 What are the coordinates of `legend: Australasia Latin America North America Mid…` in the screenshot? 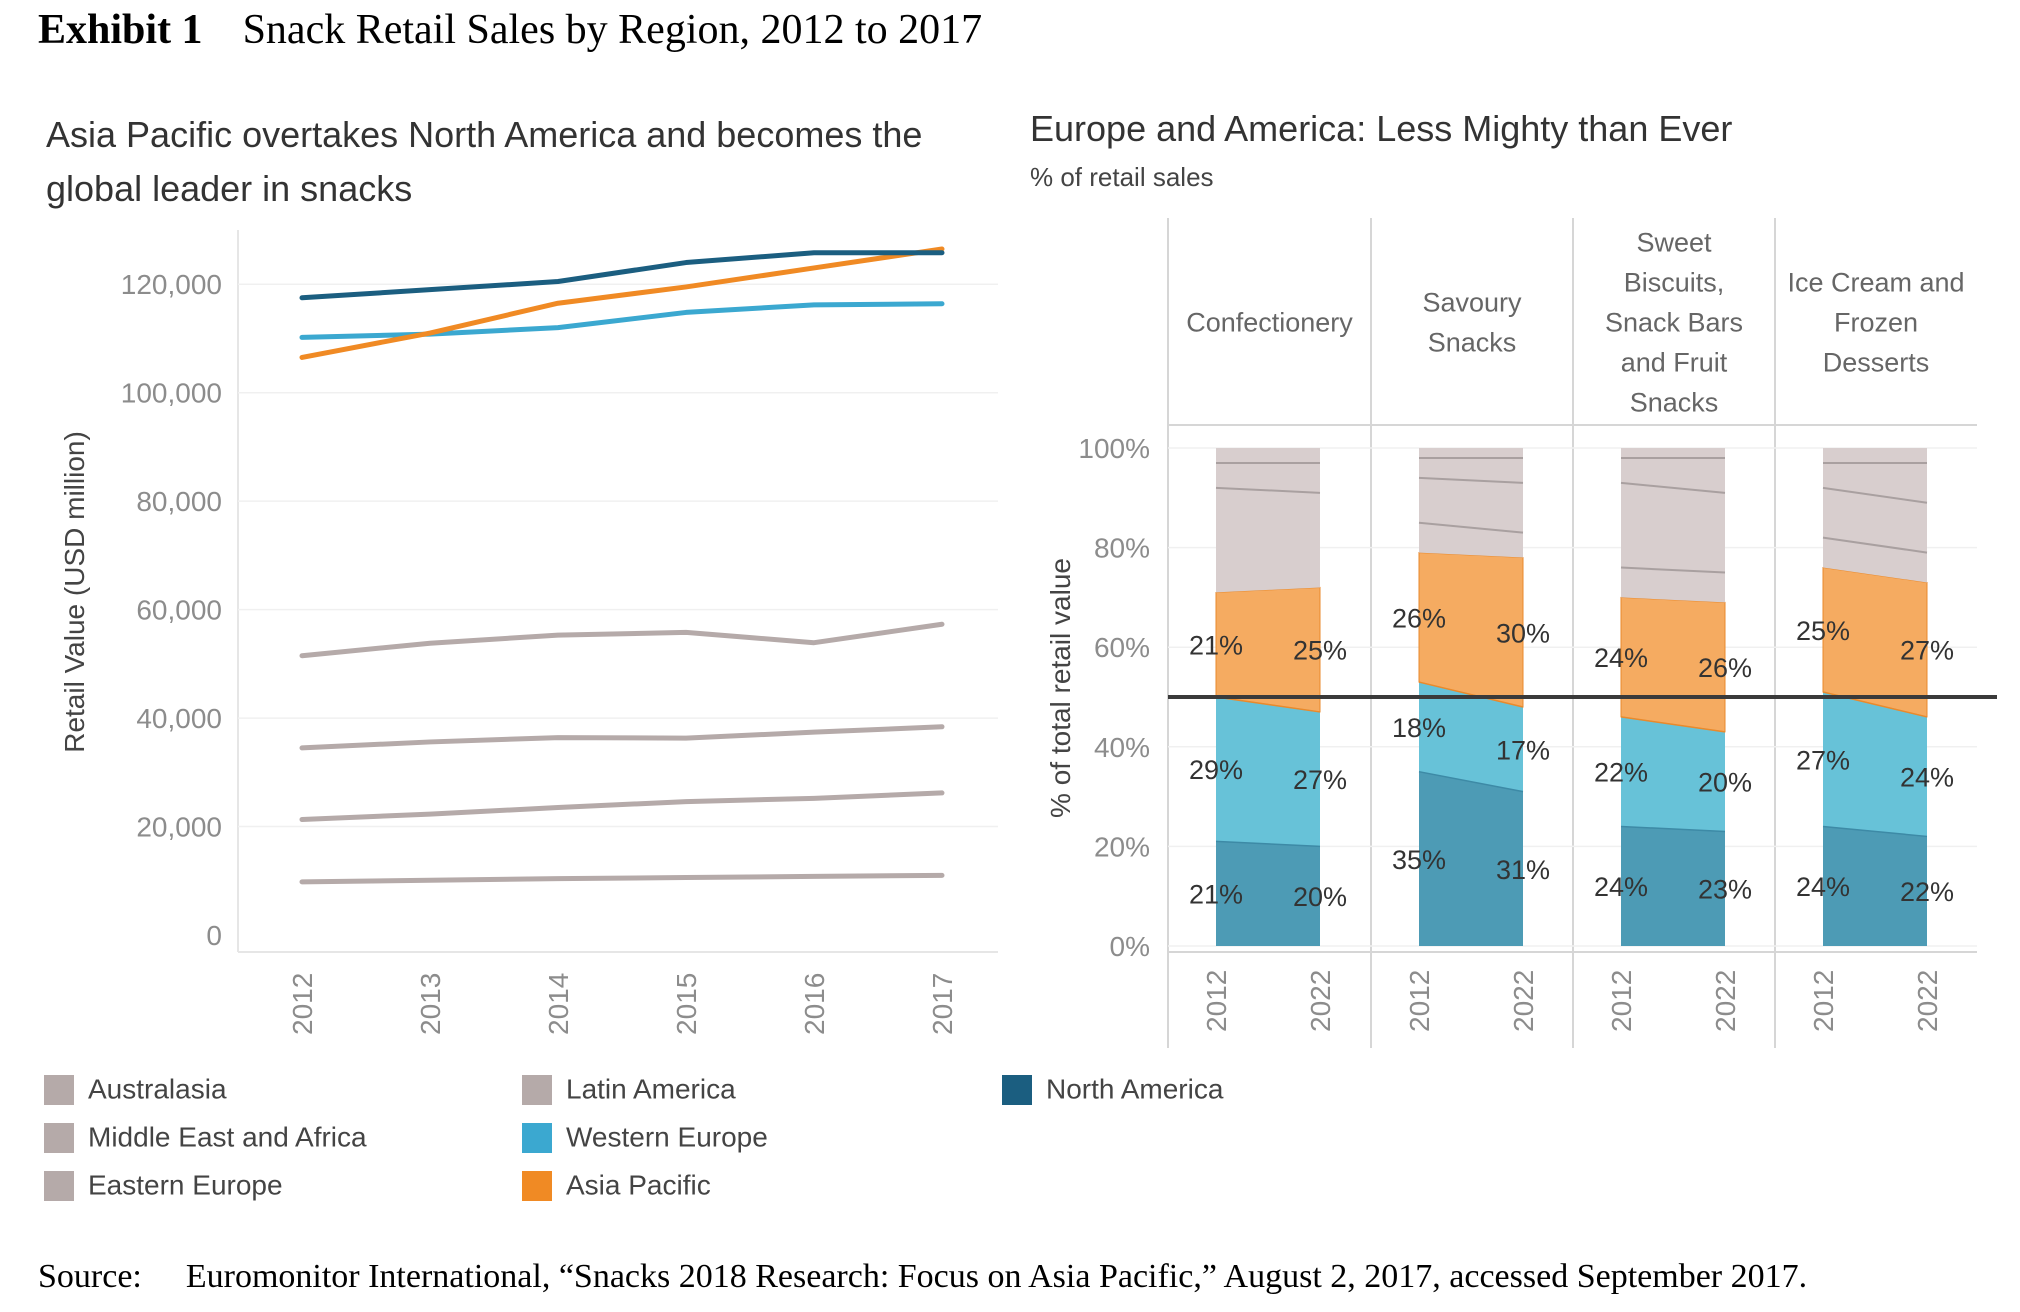 It's located at (694, 1152).